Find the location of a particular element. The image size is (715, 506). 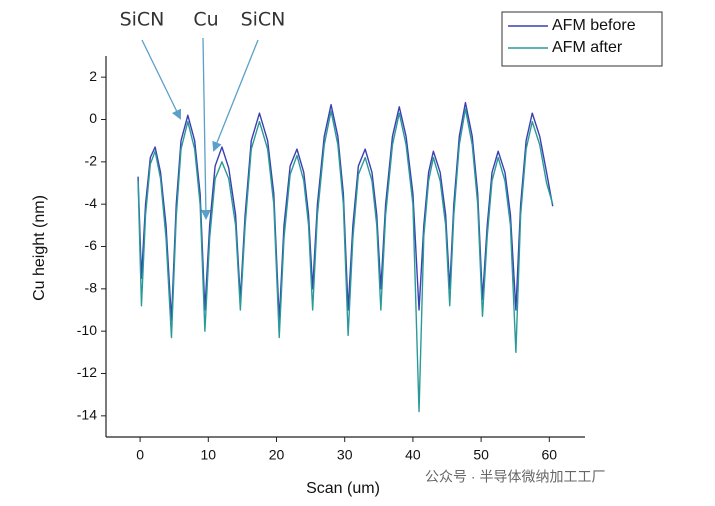

y-tick-label: 2 is located at coordinates (93, 76).